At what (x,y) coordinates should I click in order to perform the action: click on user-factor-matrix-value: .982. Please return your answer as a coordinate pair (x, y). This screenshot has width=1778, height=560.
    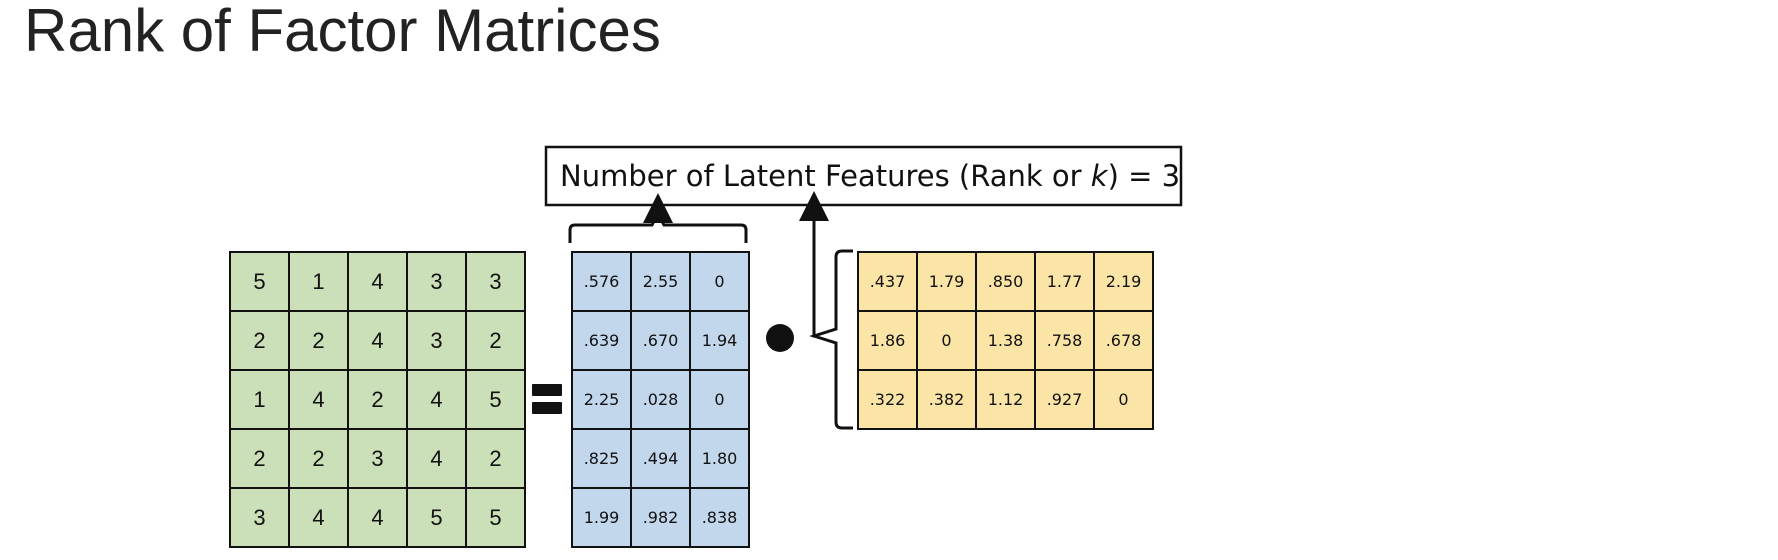
    Looking at the image, I should click on (661, 517).